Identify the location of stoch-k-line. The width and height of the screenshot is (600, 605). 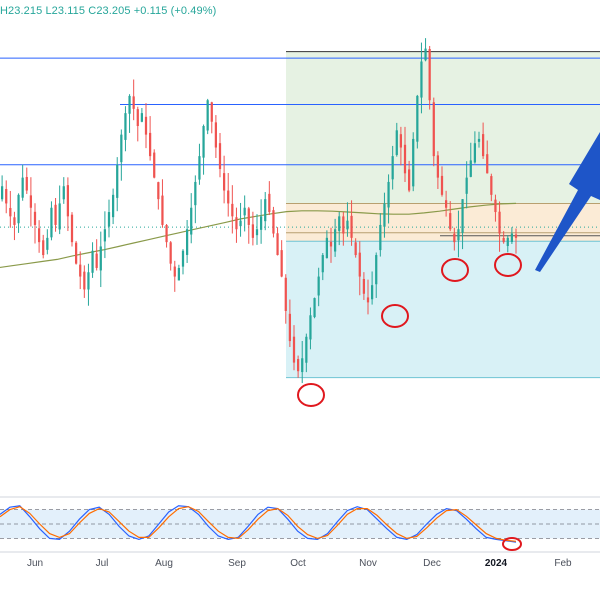
(258, 524).